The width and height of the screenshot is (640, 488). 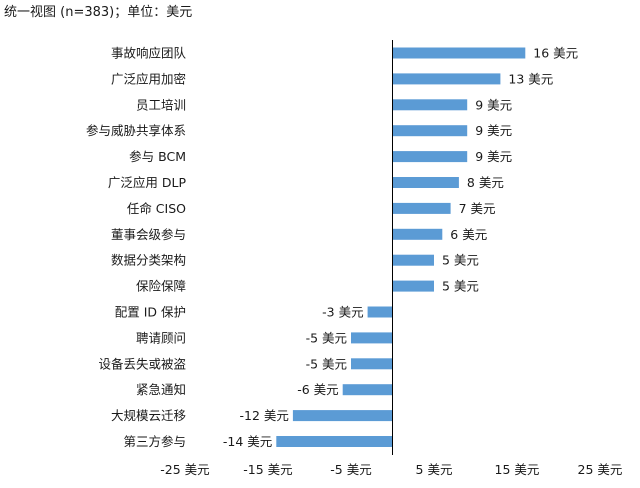 What do you see at coordinates (530, 78) in the screenshot?
I see `data-label: 13 美元` at bounding box center [530, 78].